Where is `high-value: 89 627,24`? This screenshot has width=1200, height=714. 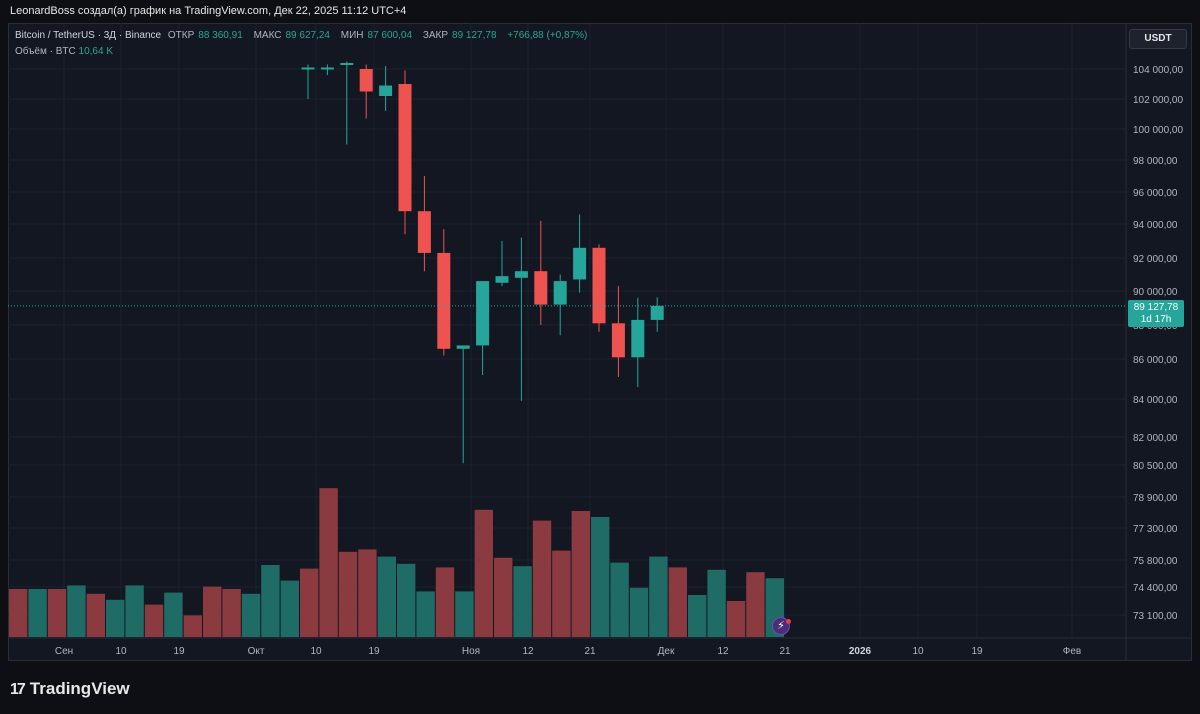
high-value: 89 627,24 is located at coordinates (308, 35).